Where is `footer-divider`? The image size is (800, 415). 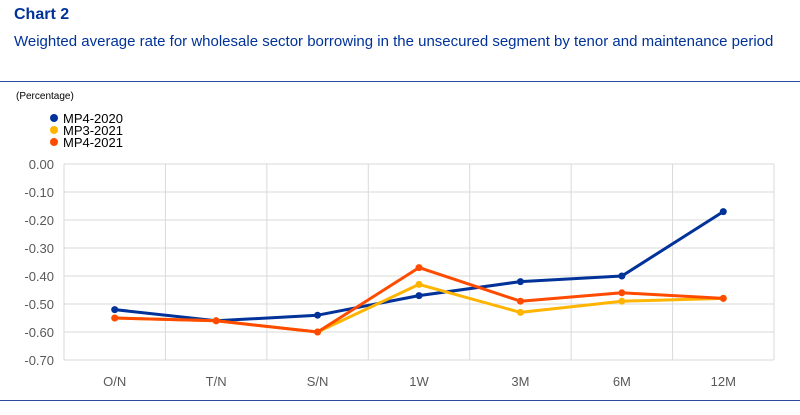 footer-divider is located at coordinates (400, 400).